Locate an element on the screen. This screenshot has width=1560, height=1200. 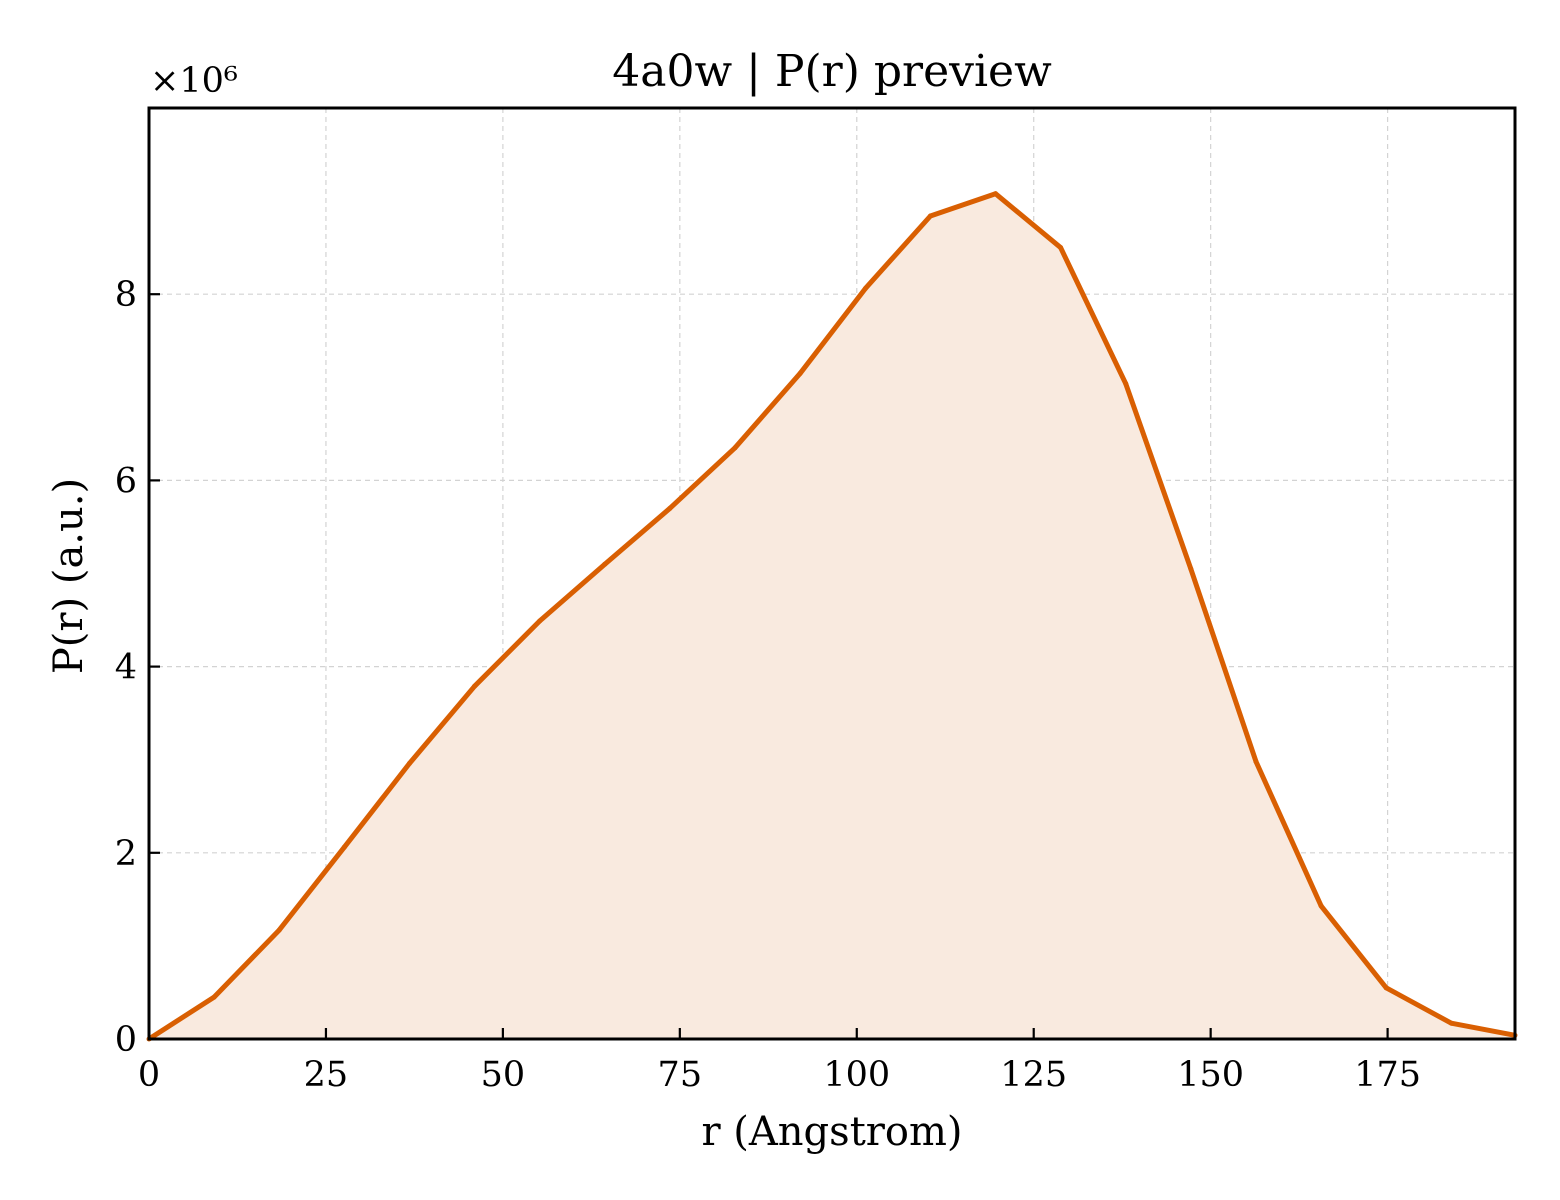
x-tick-label: 0 is located at coordinates (149, 1075).